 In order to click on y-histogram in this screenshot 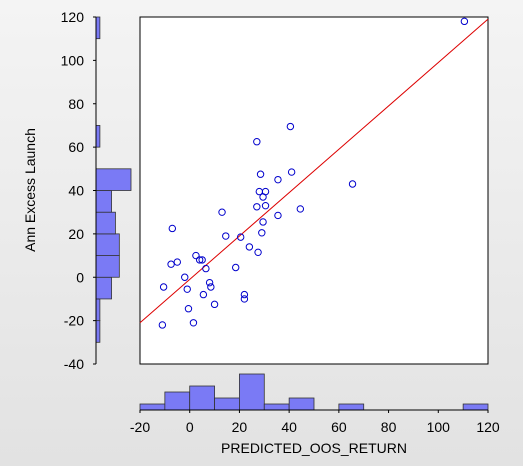, I will do `click(113, 179)`.